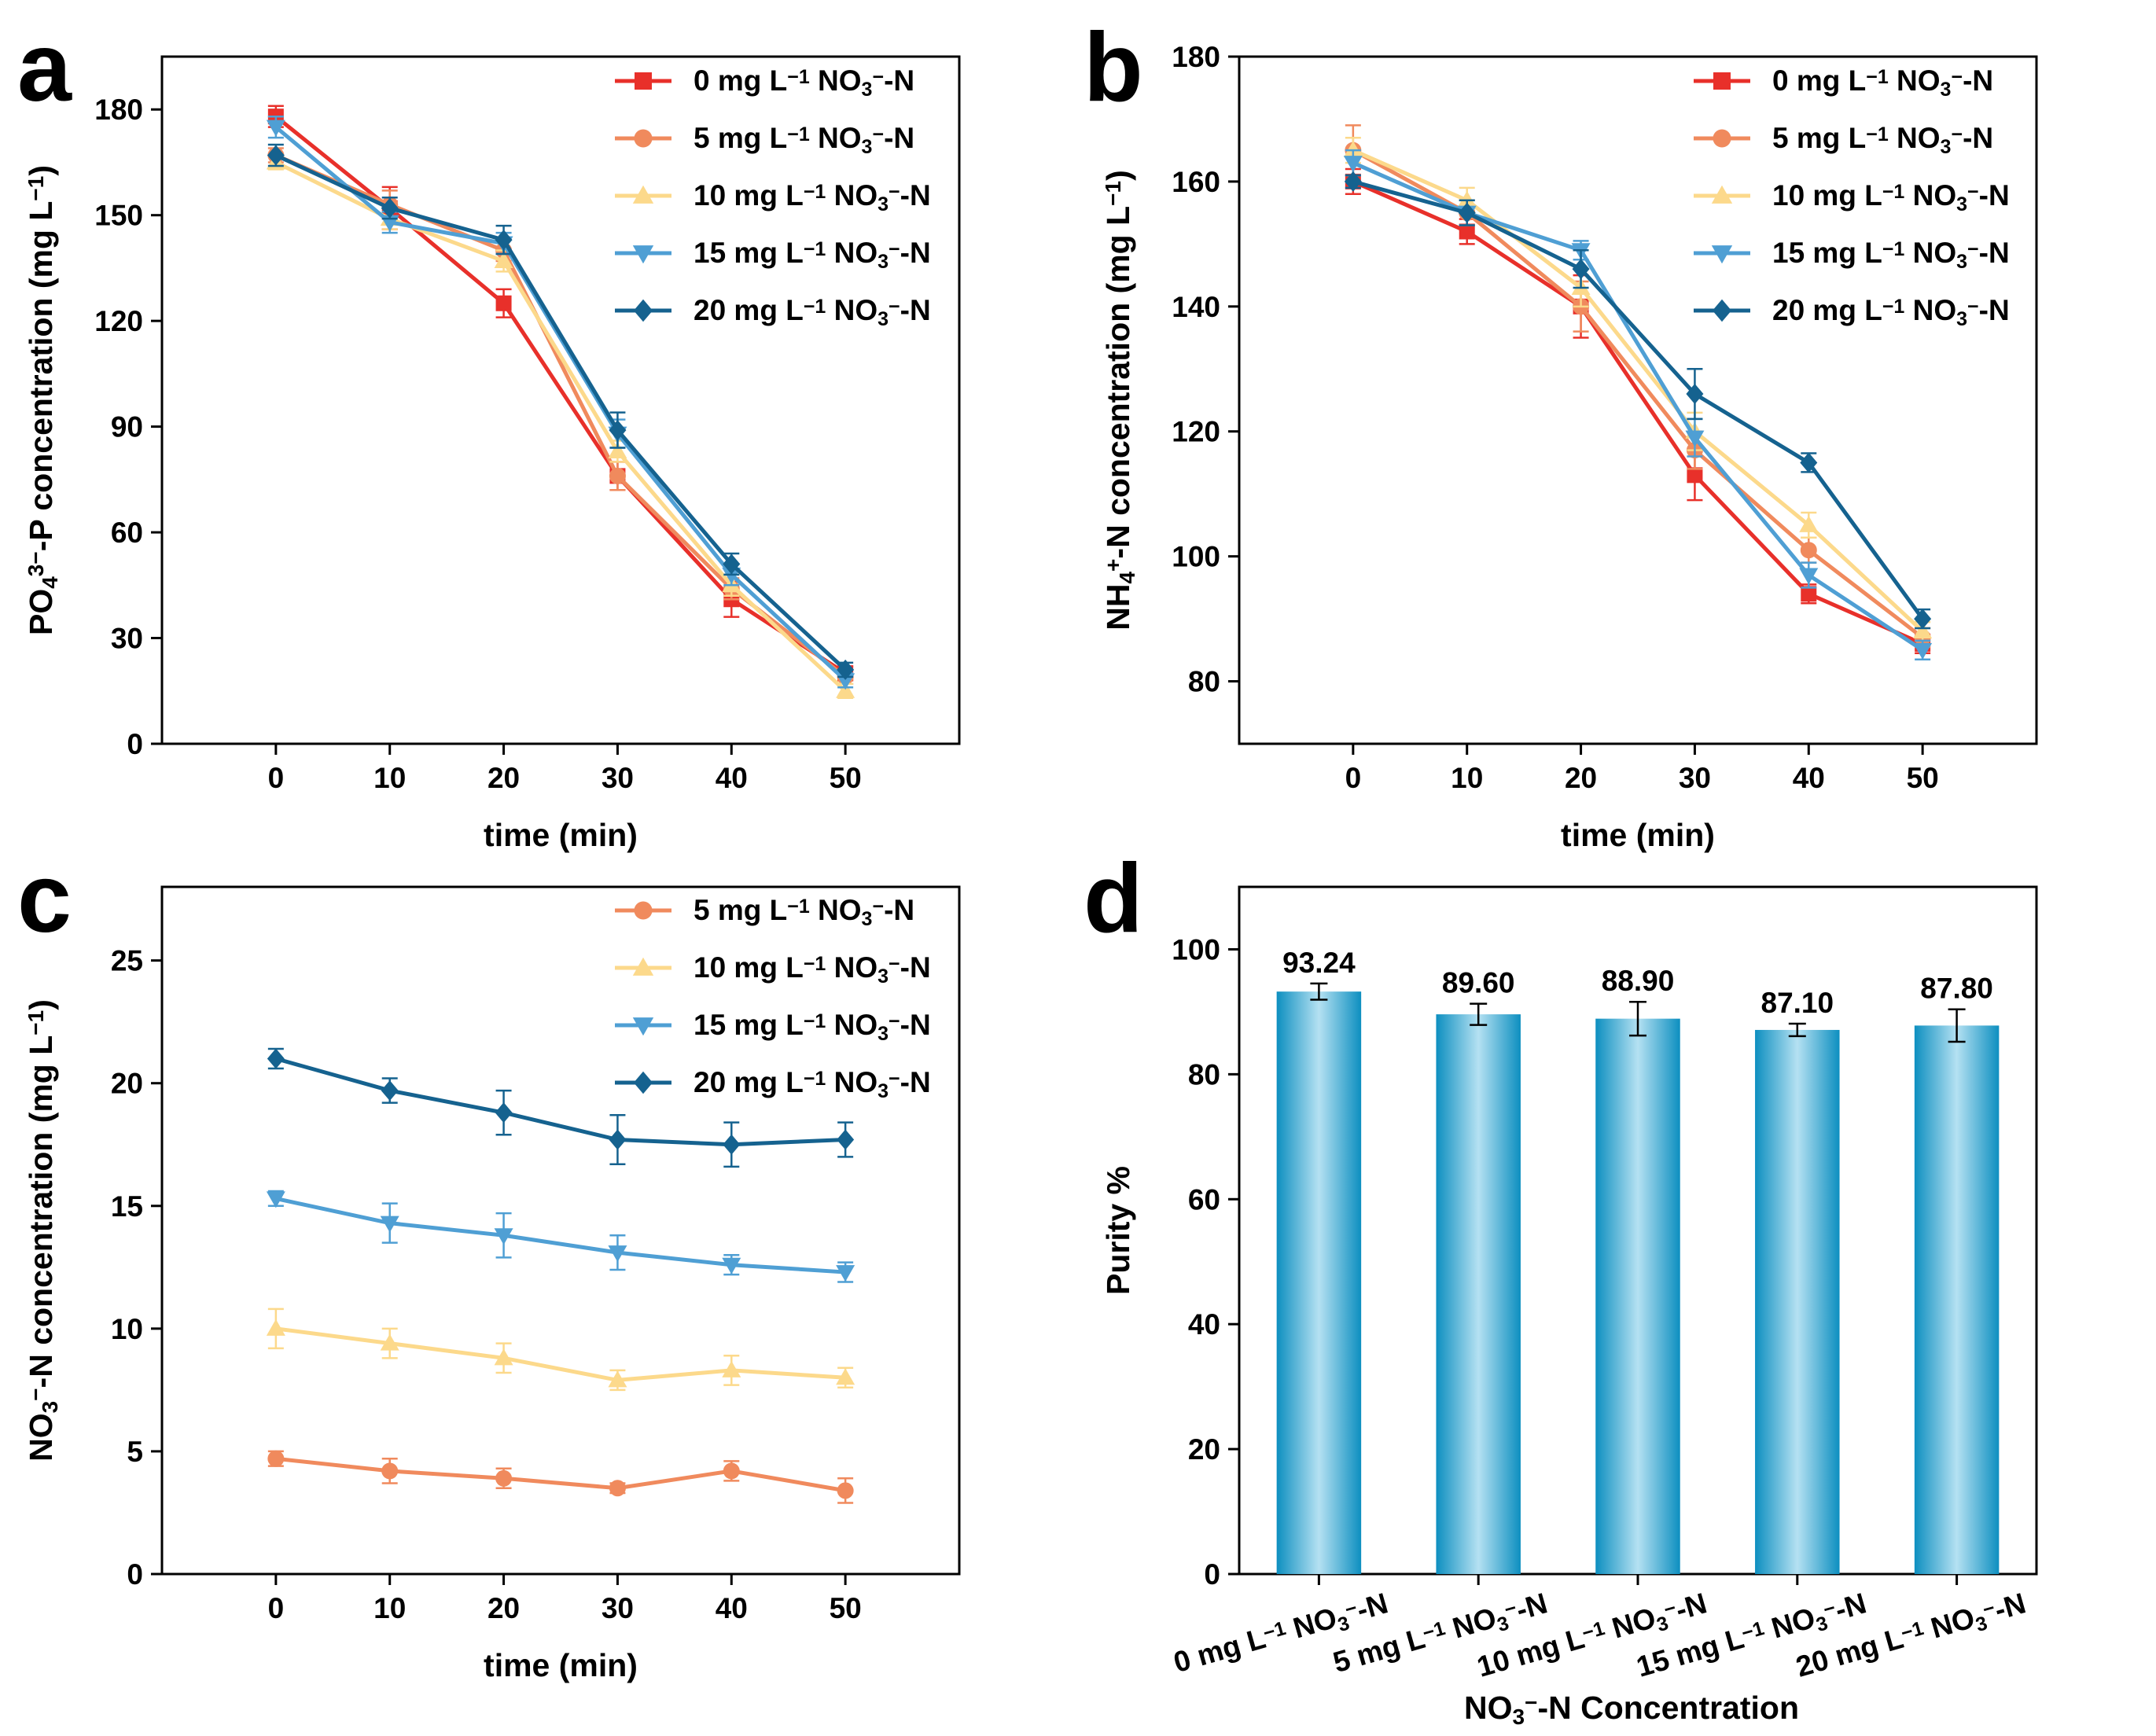  What do you see at coordinates (42, 1231) in the screenshot?
I see `y-axis-title: NO3−-N concentration (mg L−1)` at bounding box center [42, 1231].